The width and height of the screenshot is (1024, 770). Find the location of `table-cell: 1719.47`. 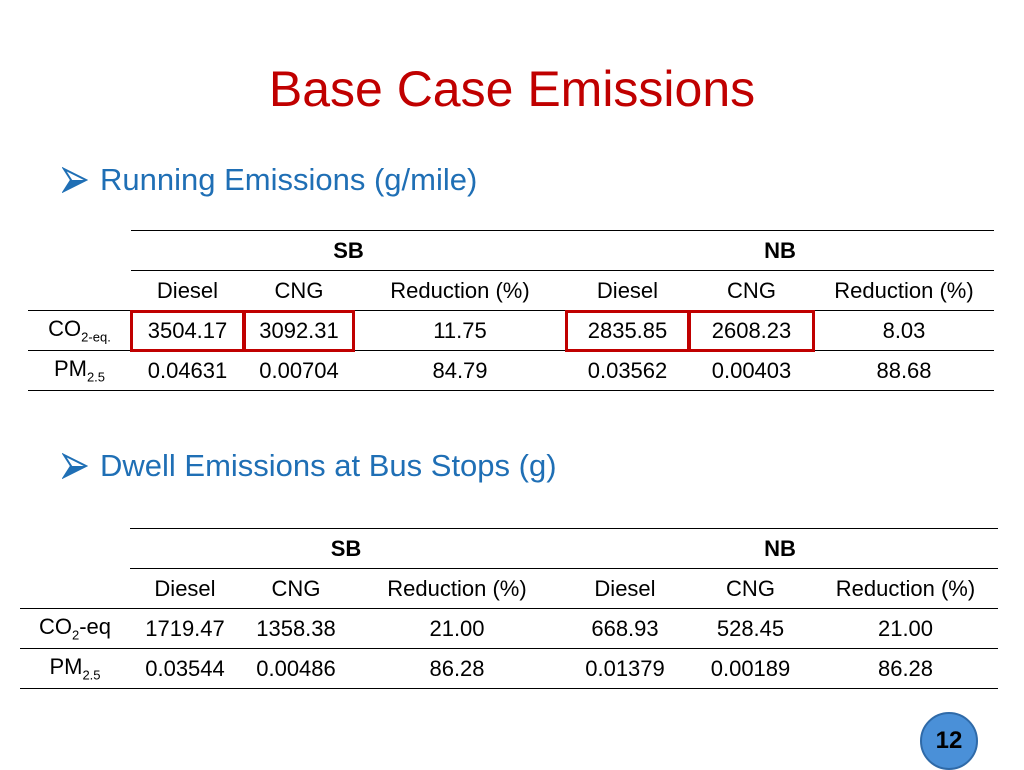

table-cell: 1719.47 is located at coordinates (185, 628).